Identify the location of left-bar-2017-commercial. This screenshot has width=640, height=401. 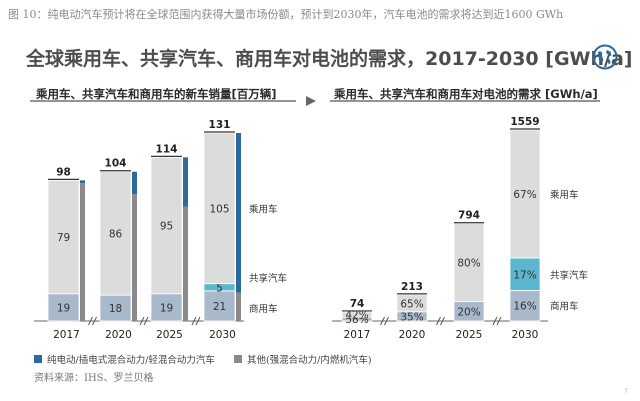
(63, 307).